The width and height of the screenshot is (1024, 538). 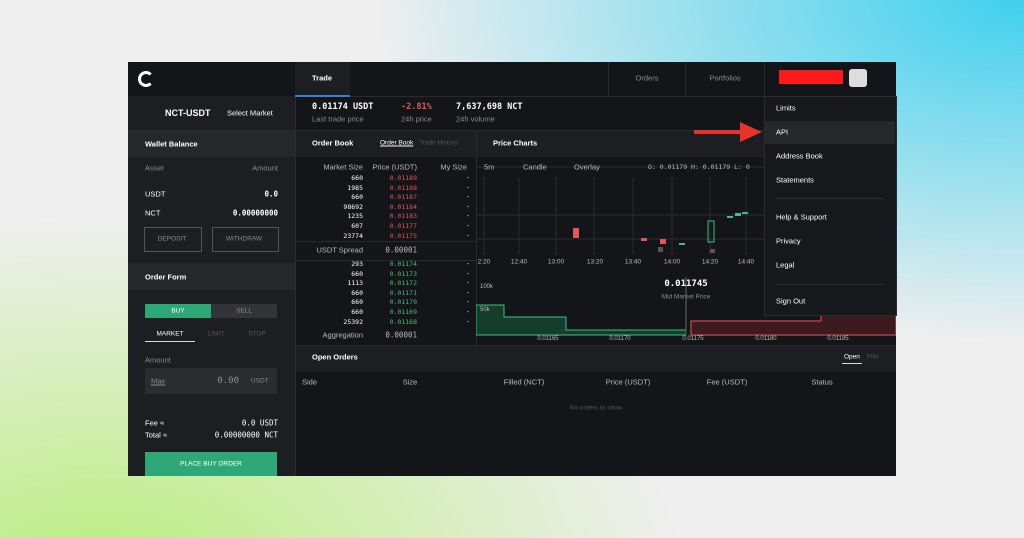 I want to click on max-link: Max, so click(x=158, y=381).